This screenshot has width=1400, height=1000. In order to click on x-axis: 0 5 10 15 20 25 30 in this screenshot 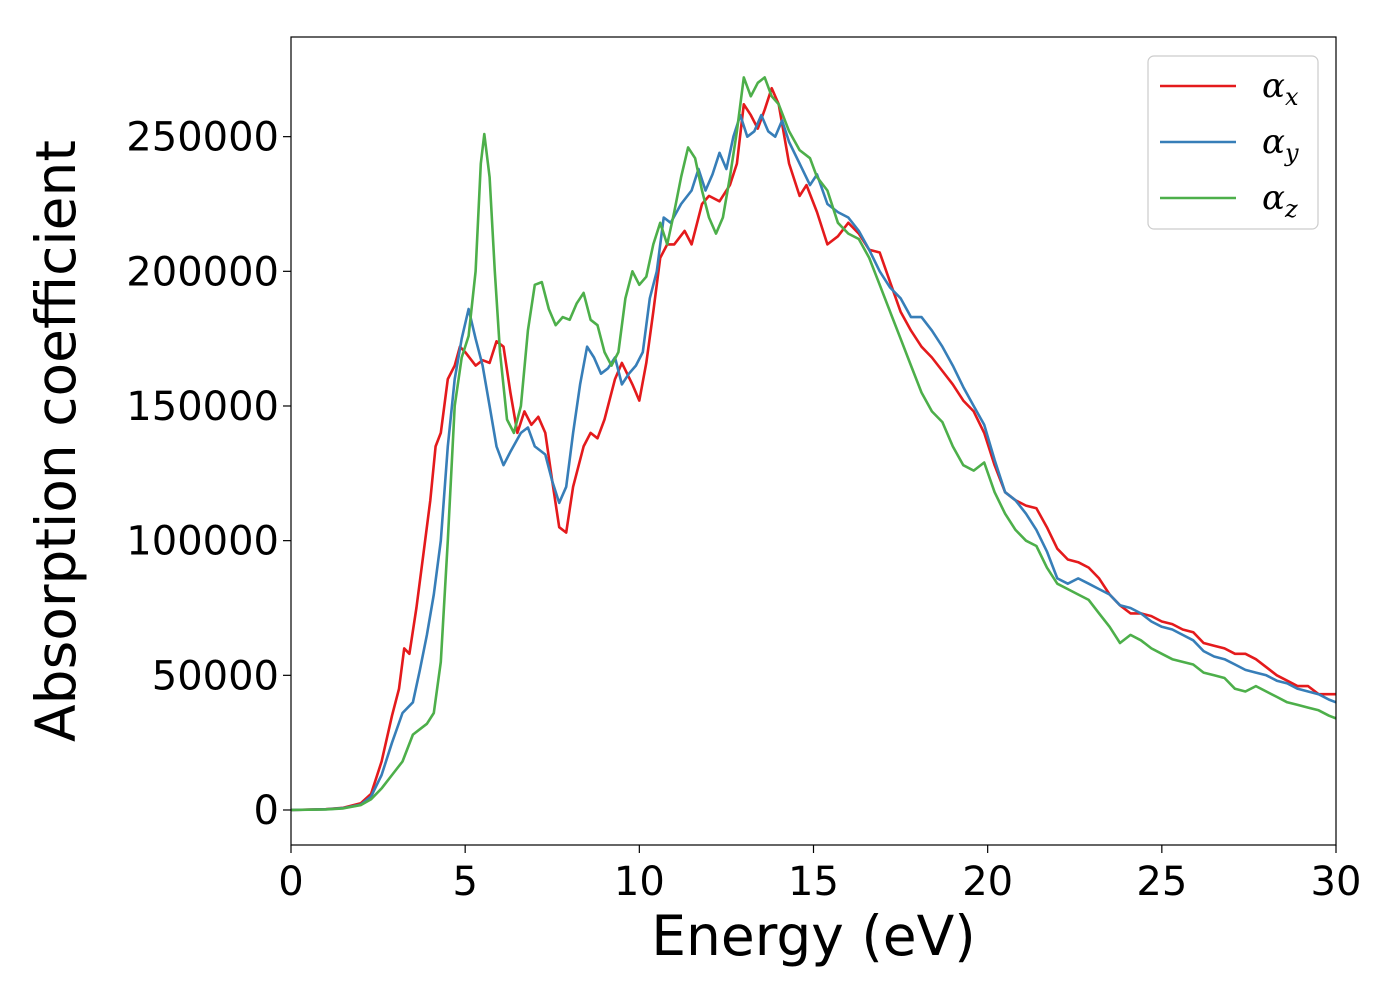, I will do `click(819, 875)`.